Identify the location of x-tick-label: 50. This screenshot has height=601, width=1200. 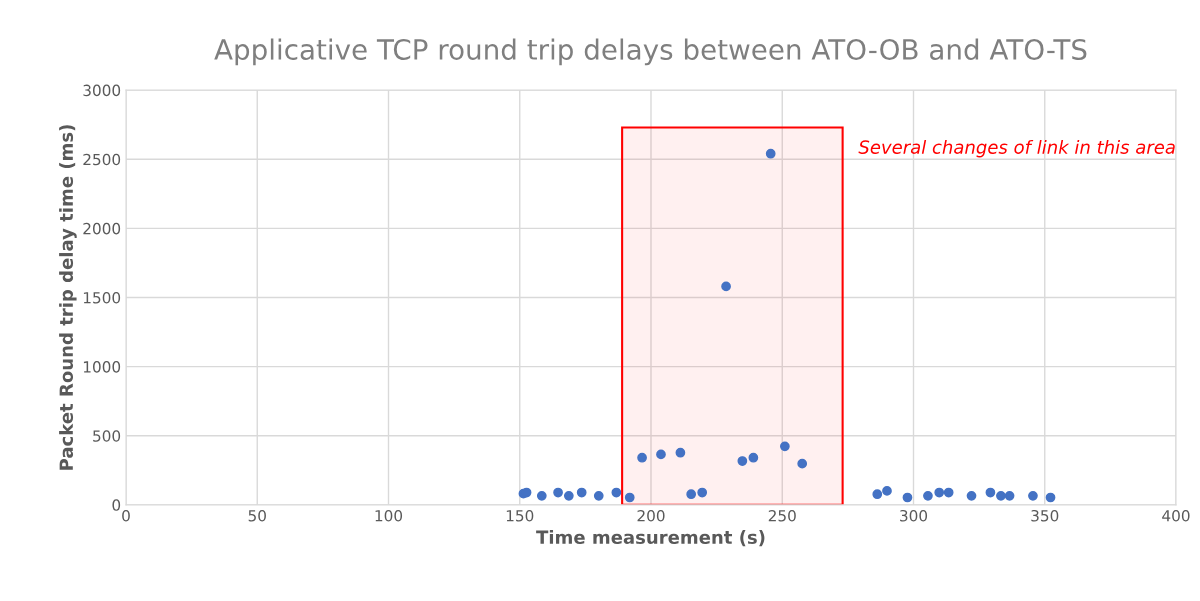
(257, 515).